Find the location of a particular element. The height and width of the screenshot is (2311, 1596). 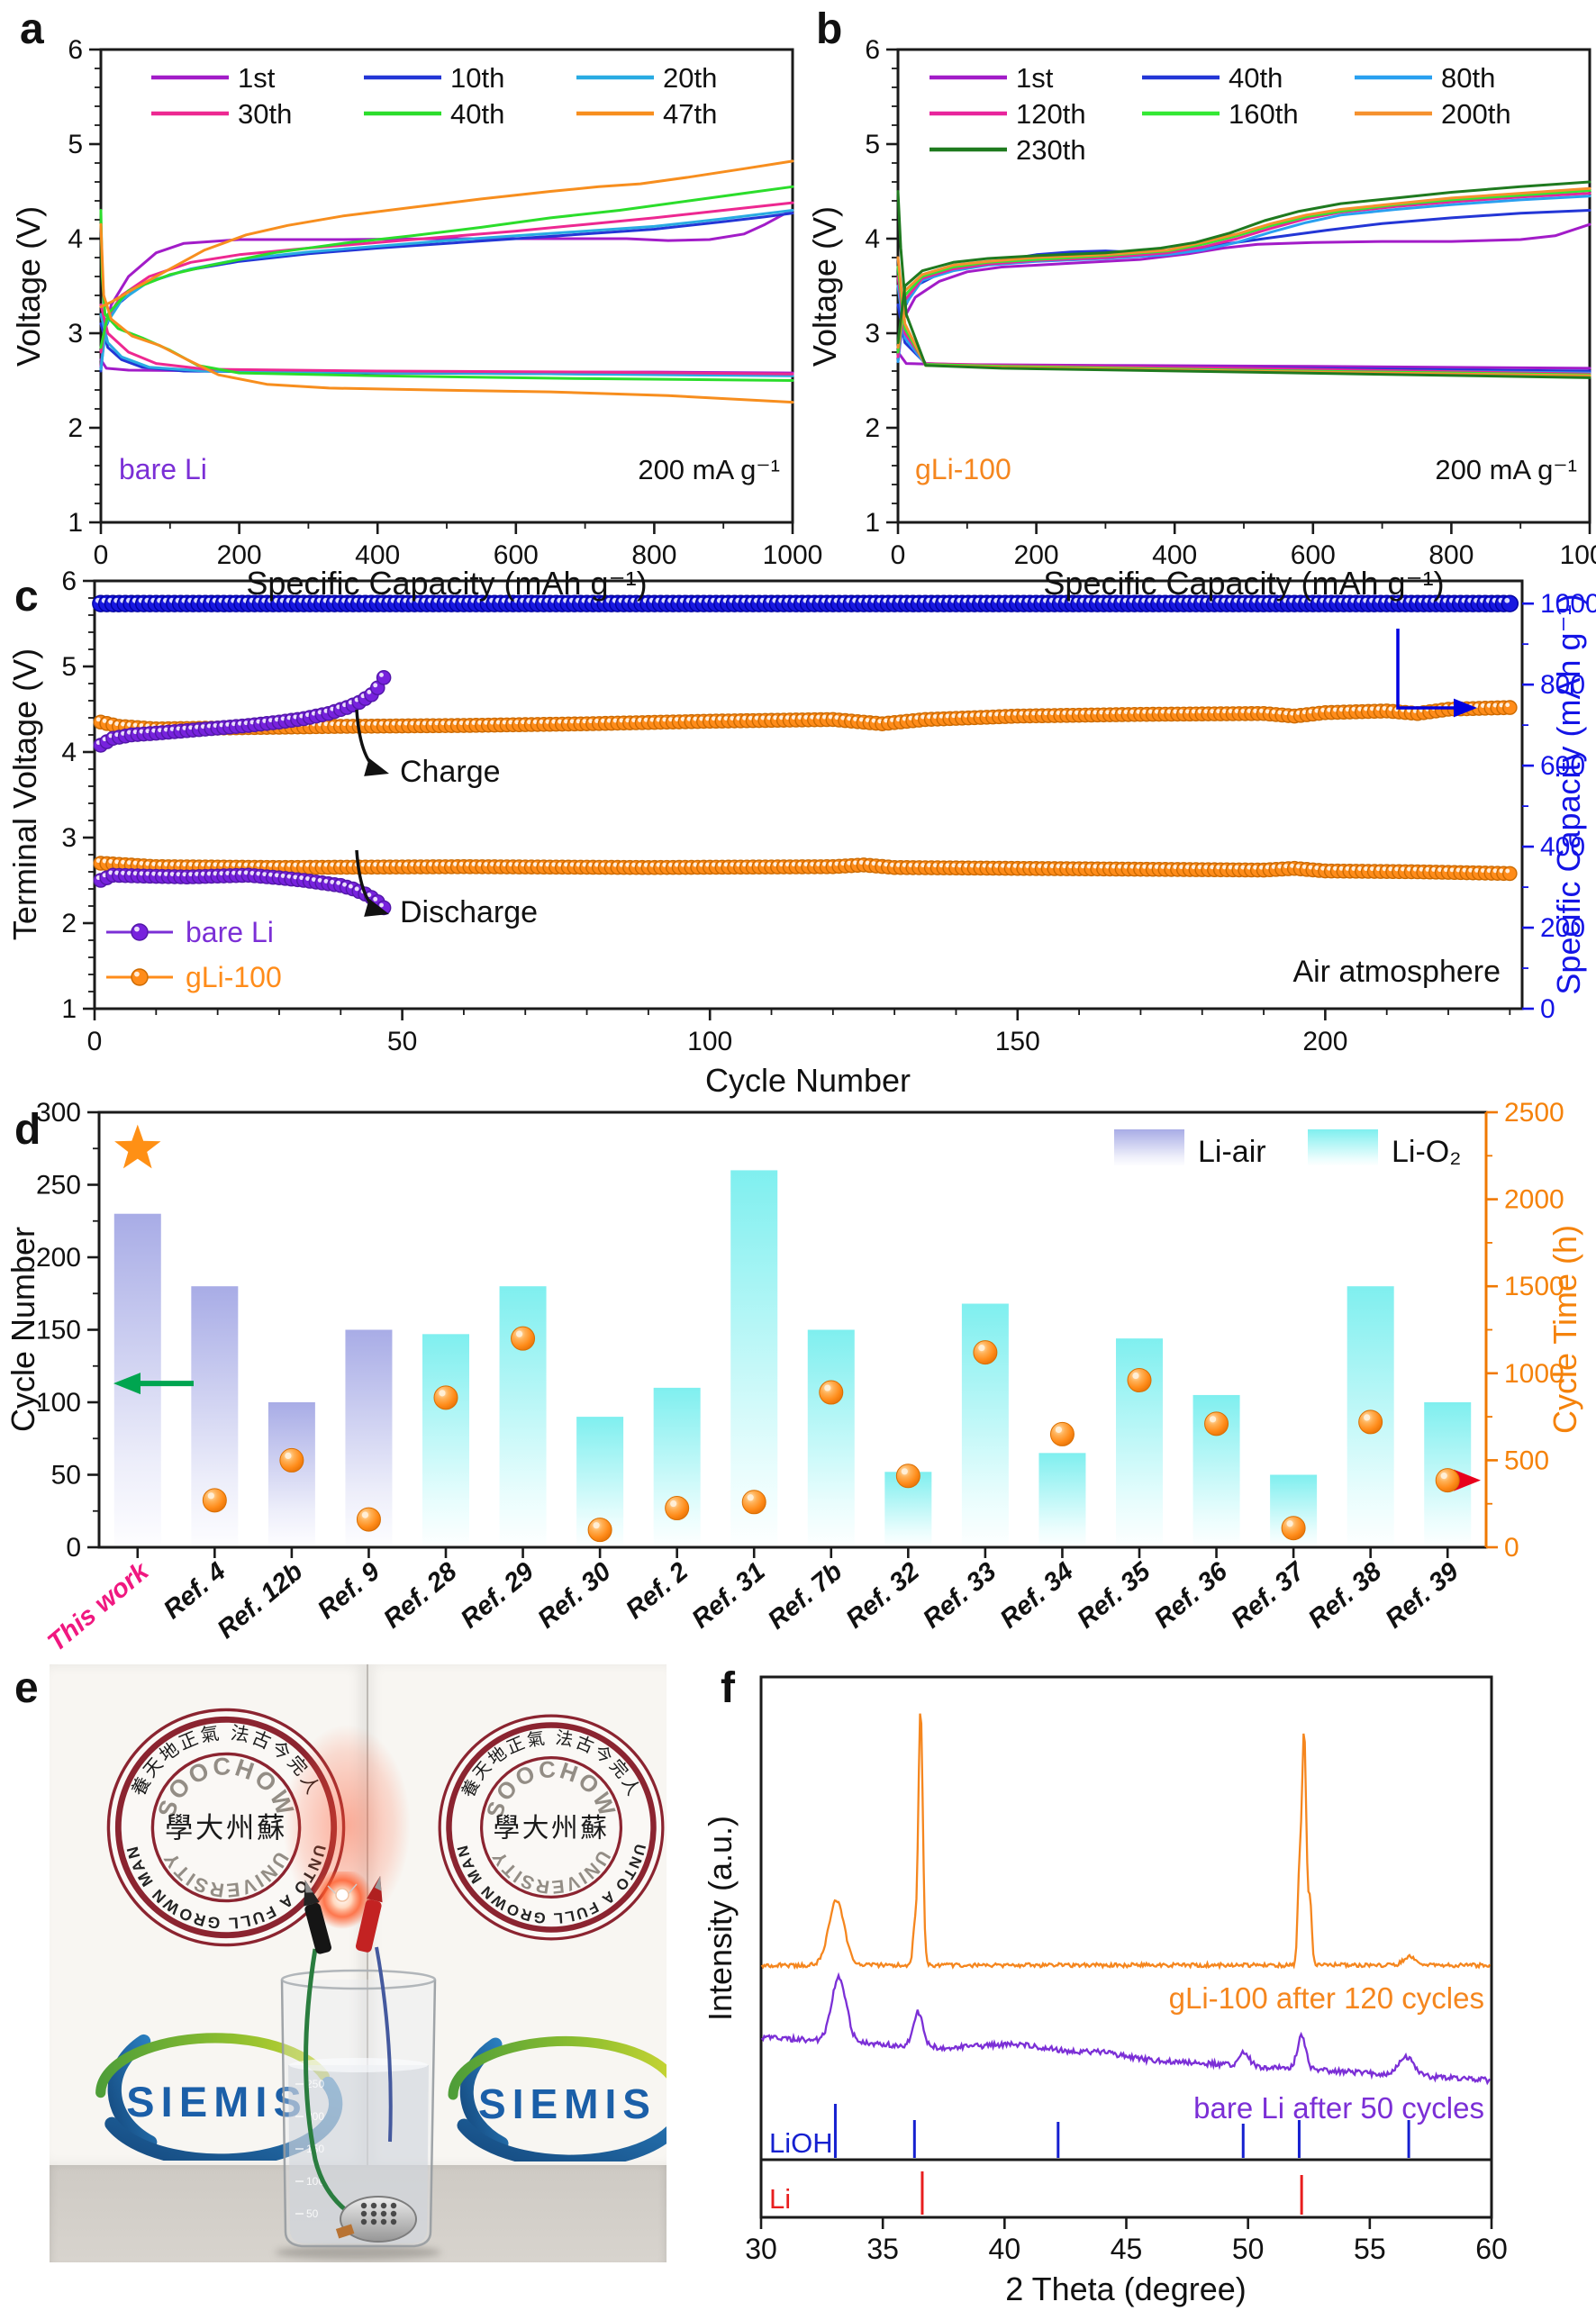

b-y-axis-label: Voltage (V) is located at coordinates (824, 286).